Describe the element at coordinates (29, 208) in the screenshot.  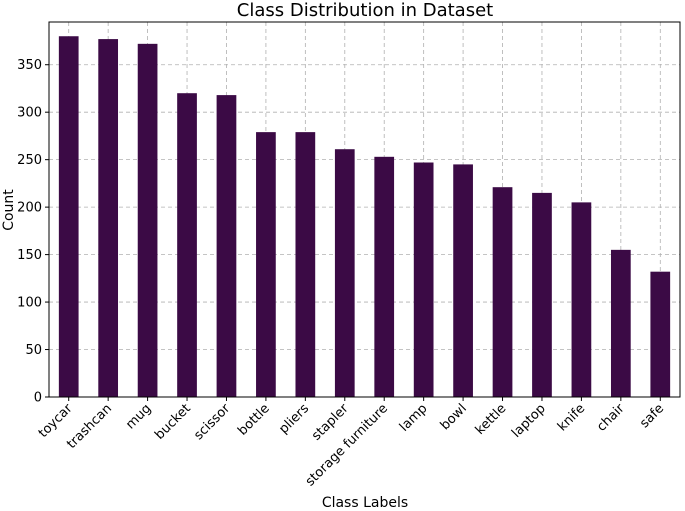
I see `y-tick-label: 200` at that location.